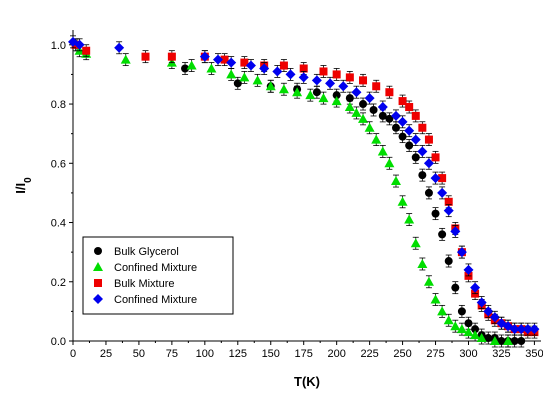  Describe the element at coordinates (58, 224) in the screenshot. I see `y-tick-label: 0.4` at that location.